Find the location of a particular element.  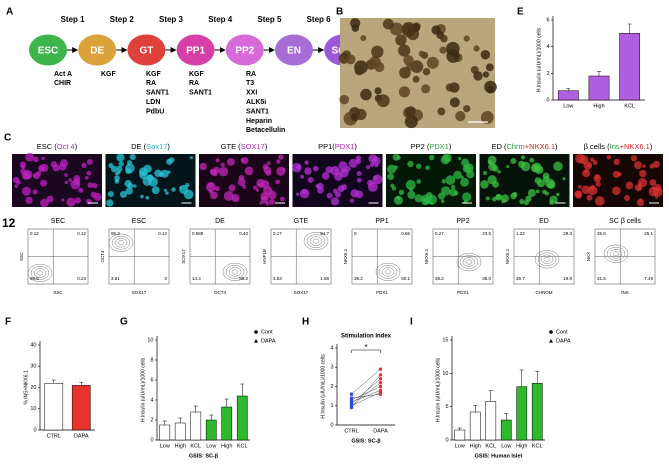

quadrant-value: 0.688 is located at coordinates (198, 233).